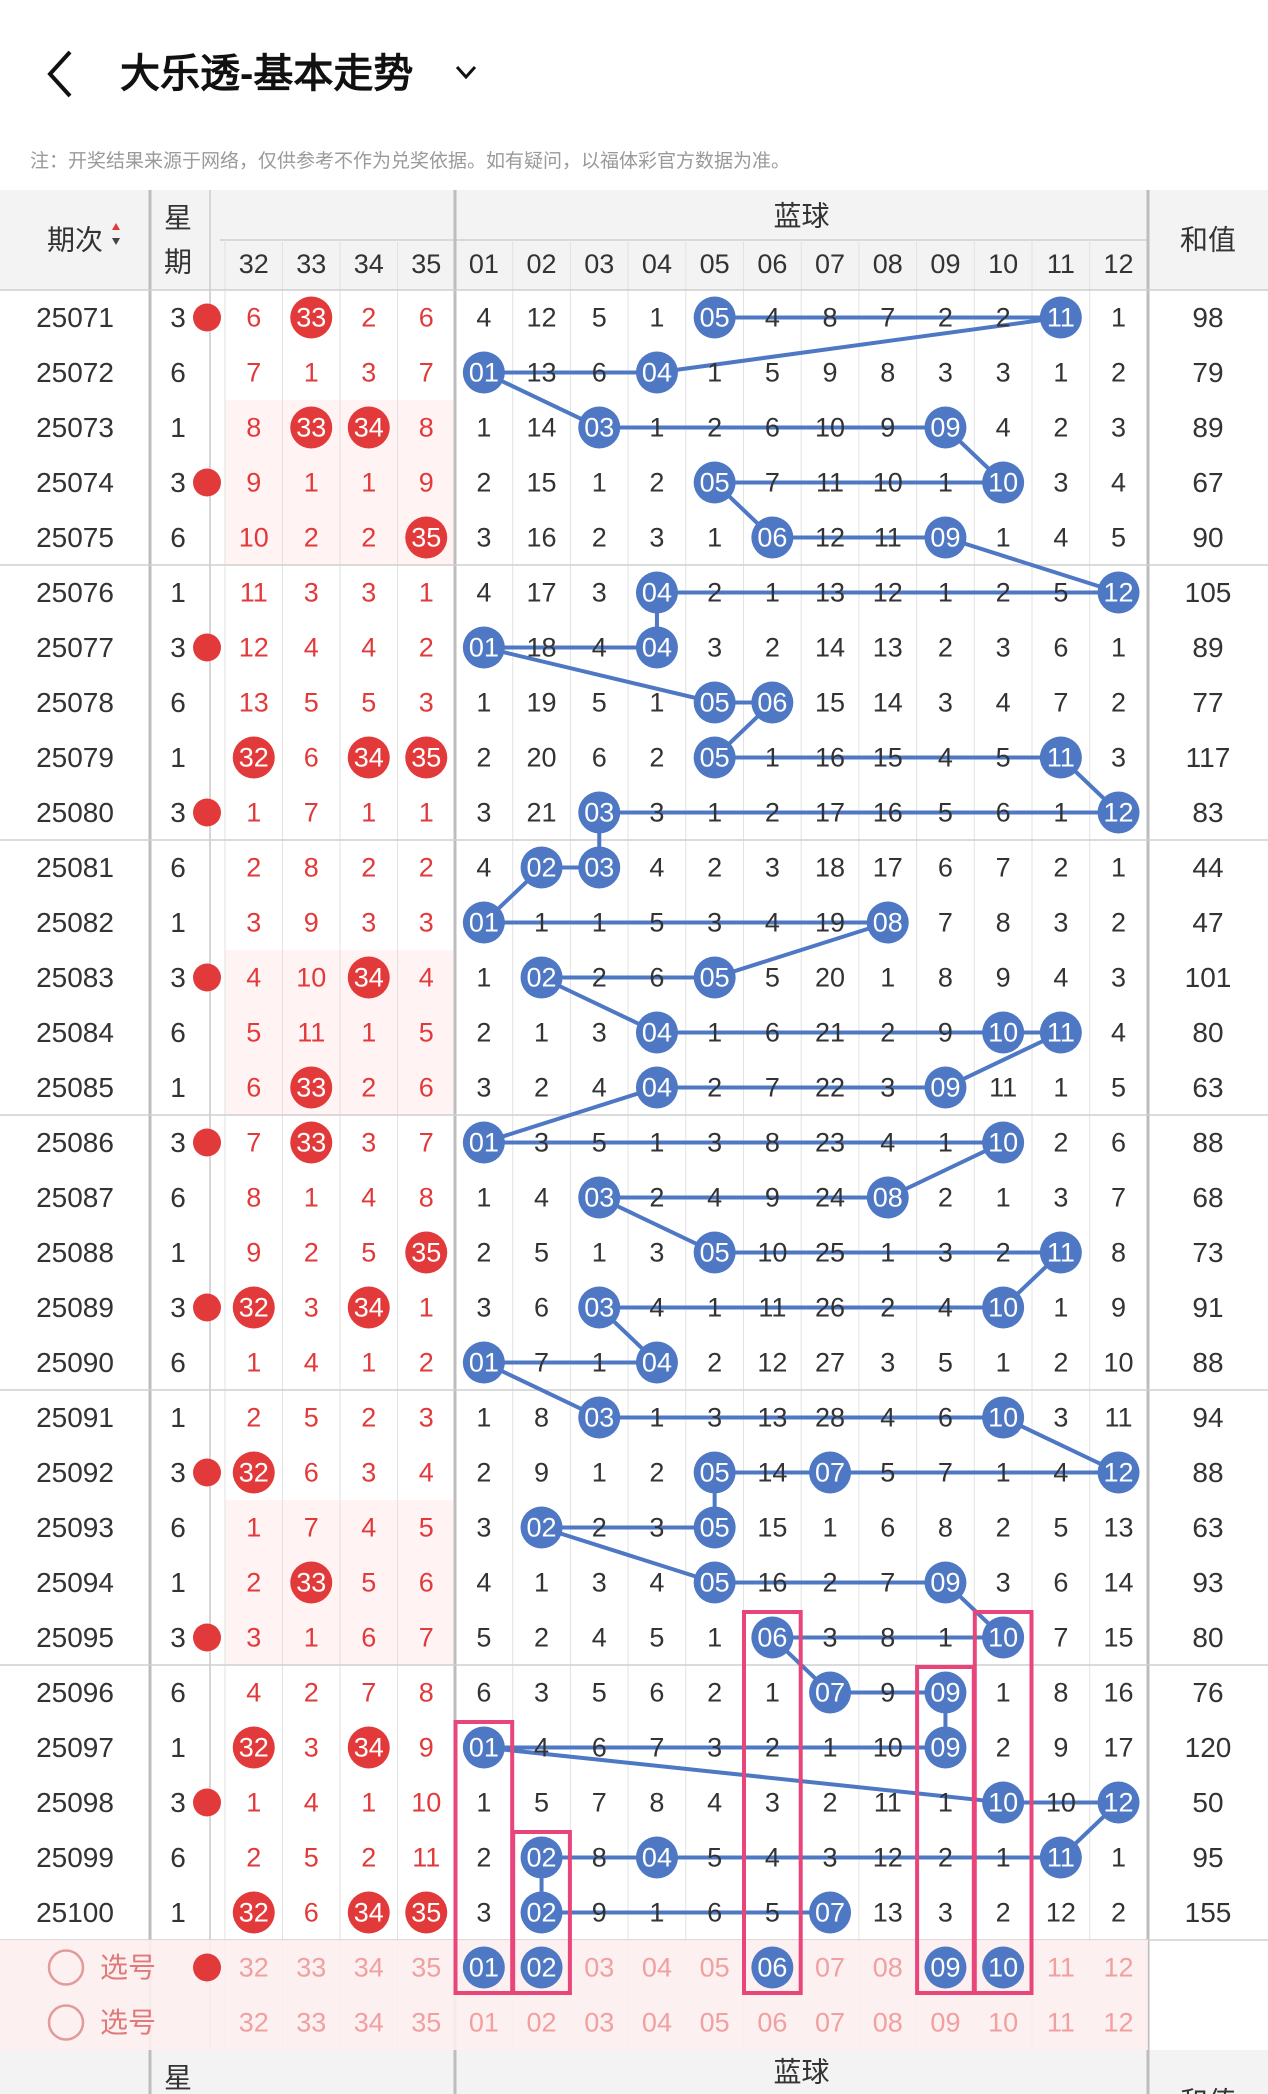 The width and height of the screenshot is (1268, 2094). Describe the element at coordinates (116, 226) in the screenshot. I see `sort-up-icon` at that location.